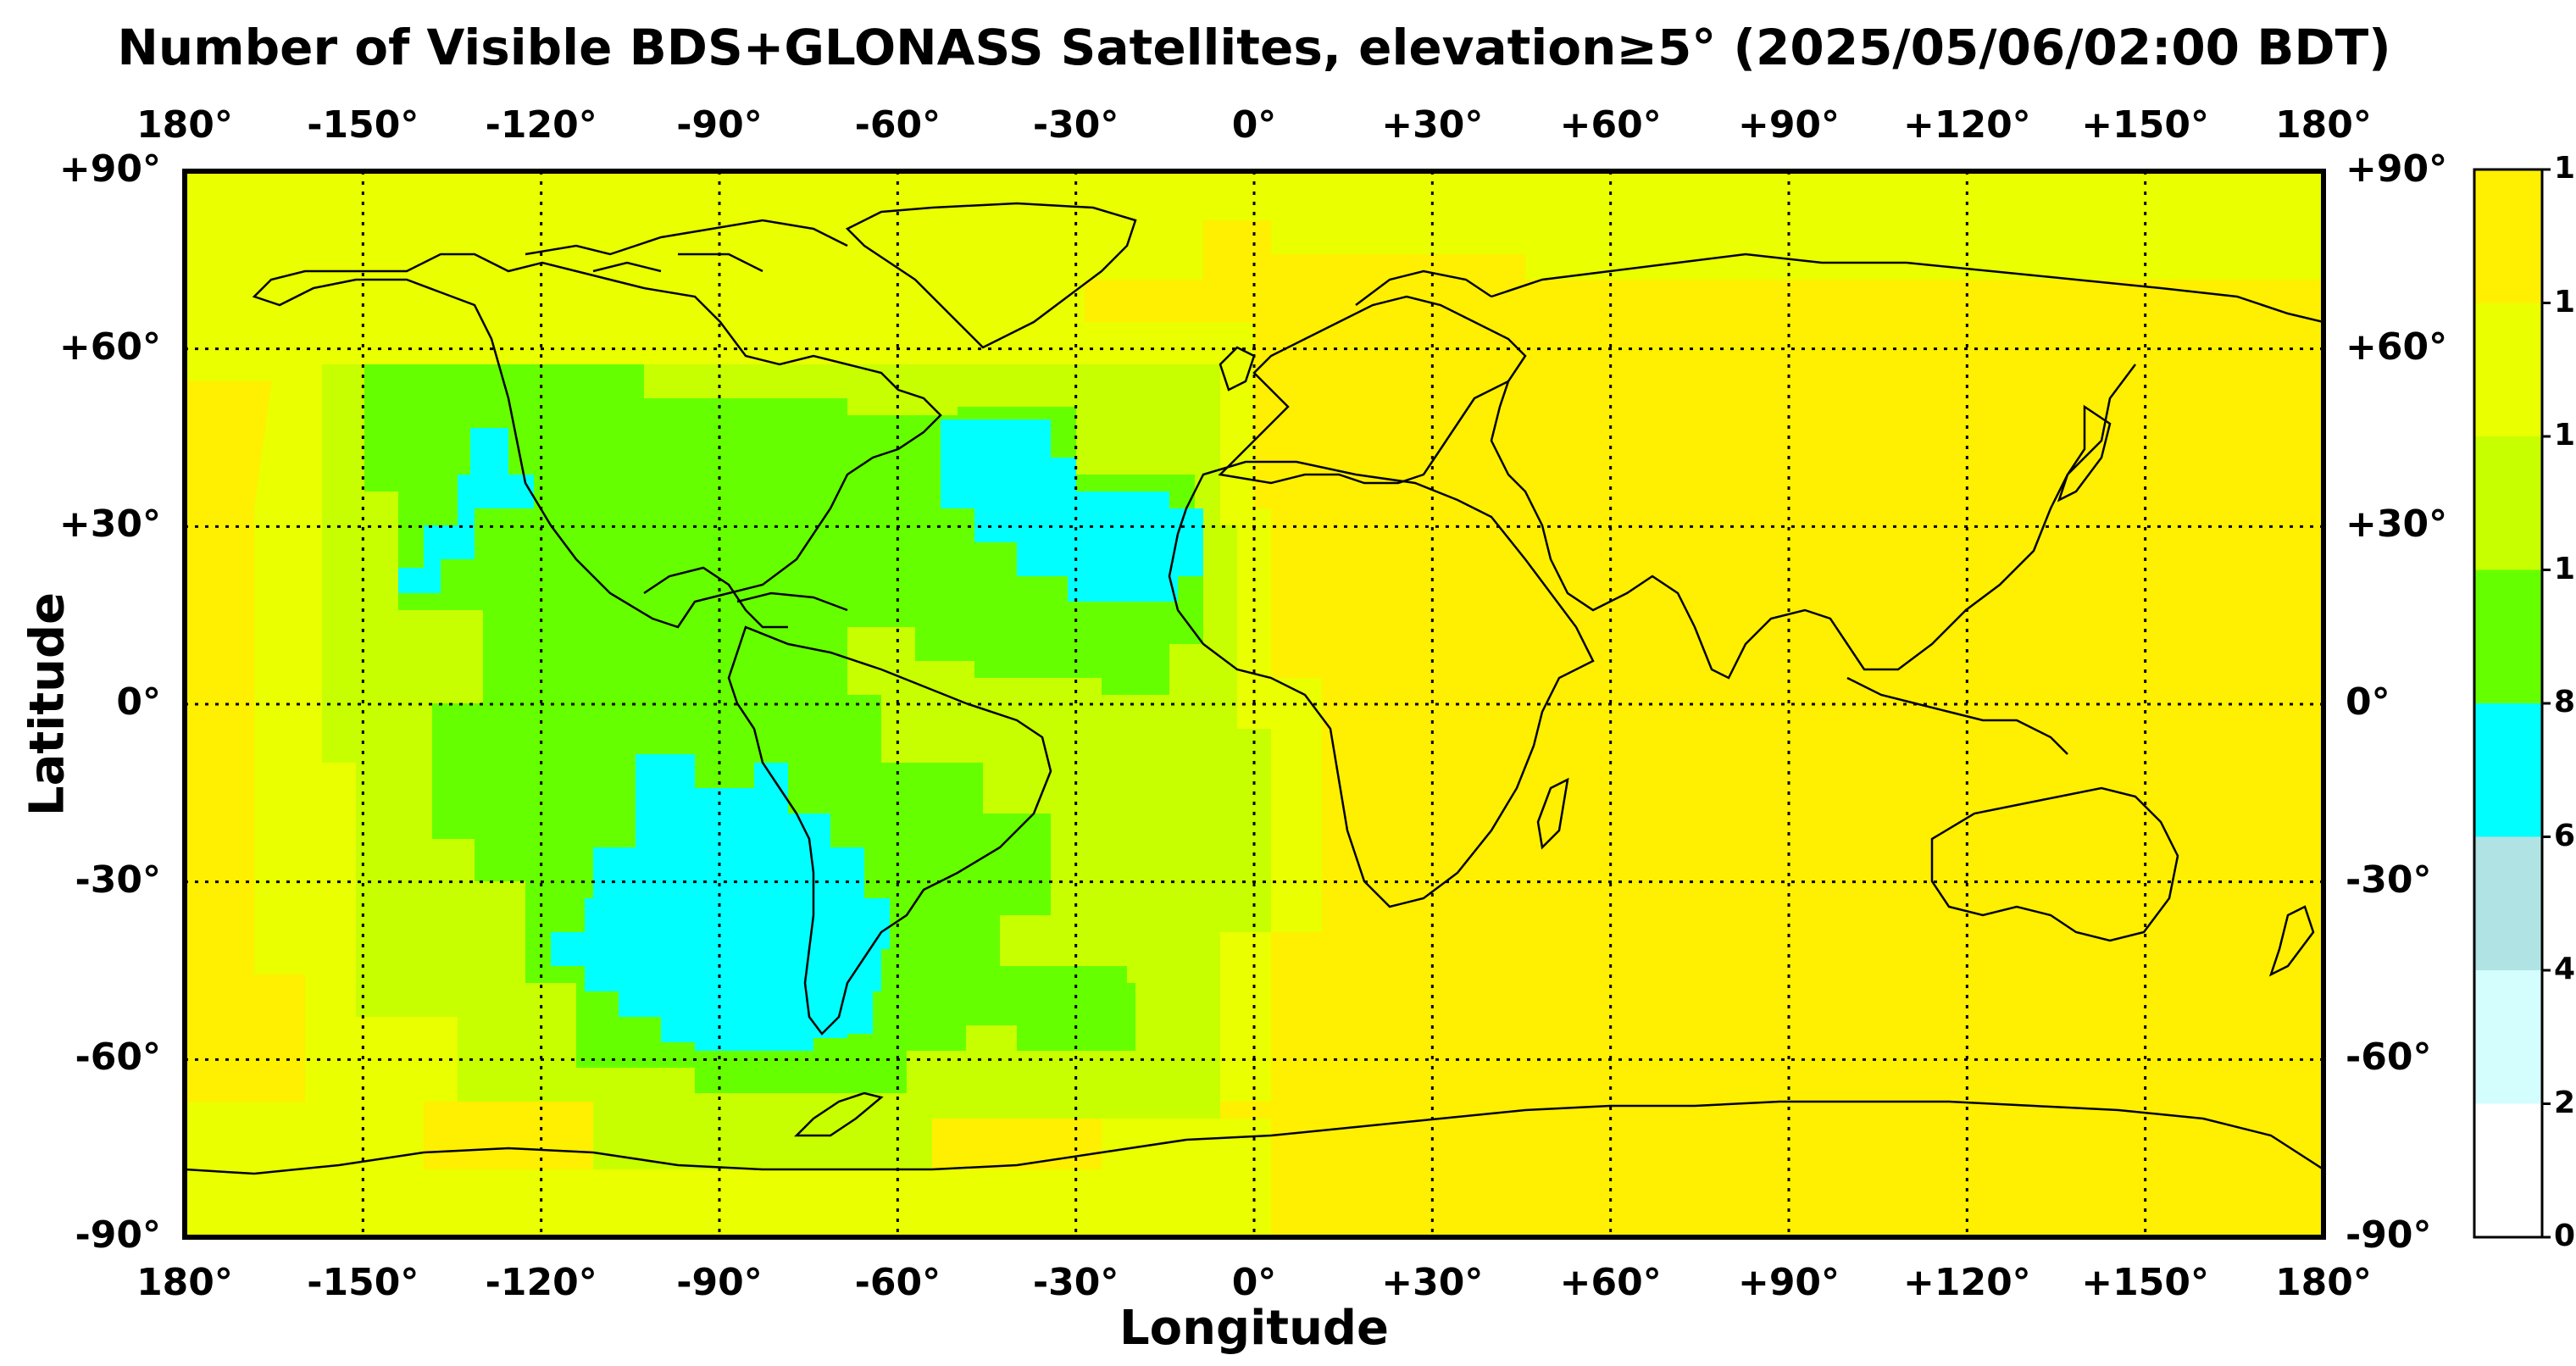 This screenshot has height=1366, width=2576. I want to click on field-8-10-south, so click(1046, 995).